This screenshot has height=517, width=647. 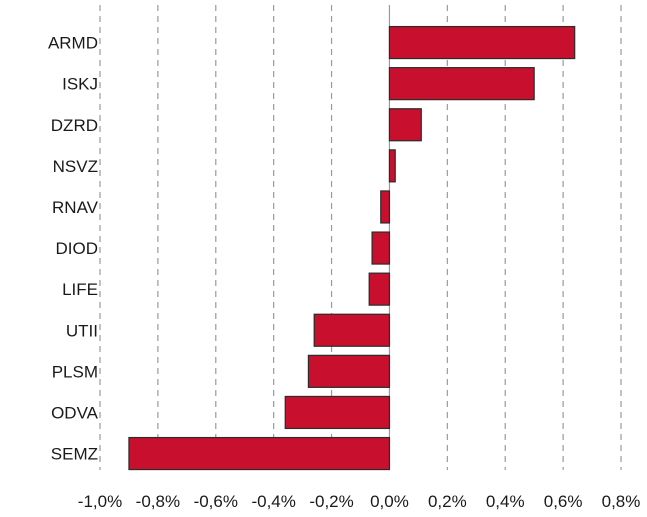 What do you see at coordinates (216, 501) in the screenshot?
I see `x-tick-label: -0,6%` at bounding box center [216, 501].